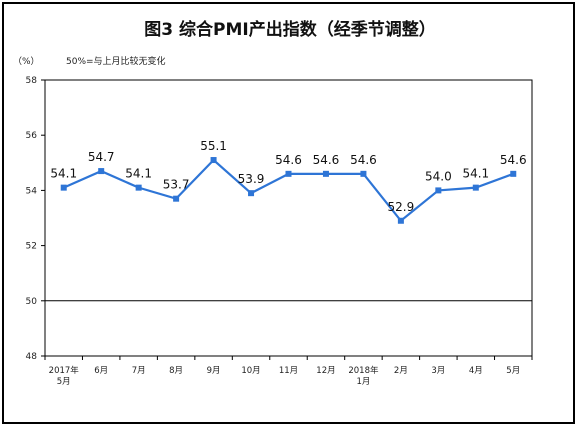 This screenshot has height=429, width=580. What do you see at coordinates (401, 207) in the screenshot?
I see `data-label: 52.9` at bounding box center [401, 207].